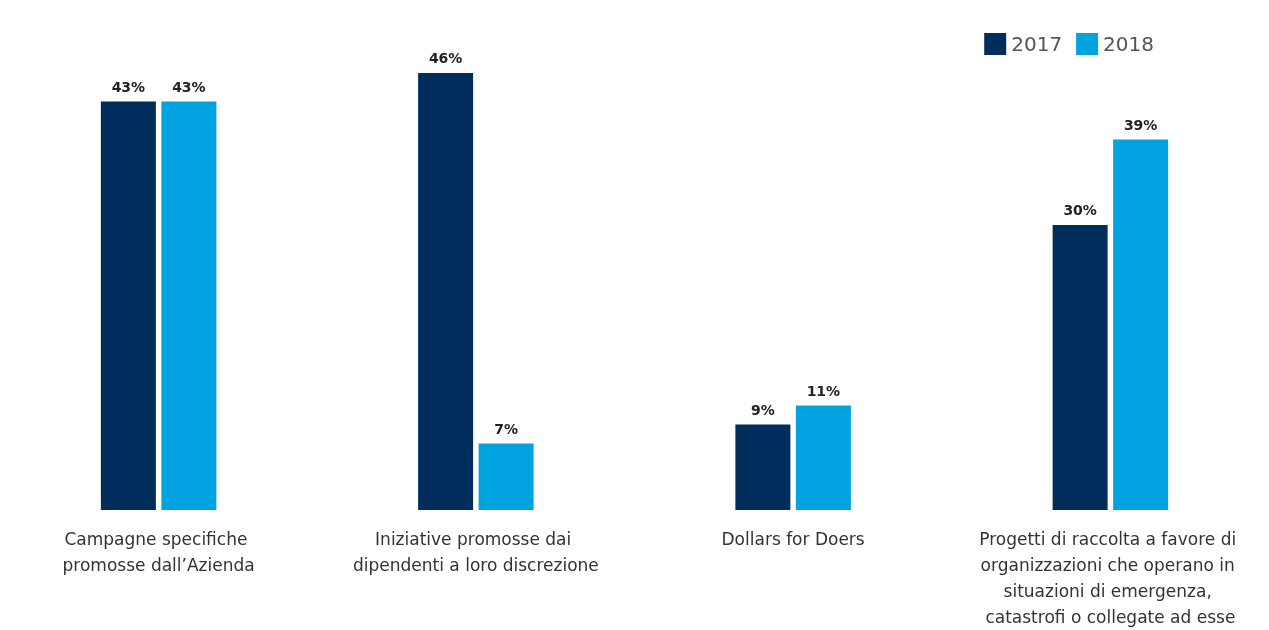 This screenshot has height=630, width=1269. What do you see at coordinates (445, 58) in the screenshot?
I see `data-label: 46%` at bounding box center [445, 58].